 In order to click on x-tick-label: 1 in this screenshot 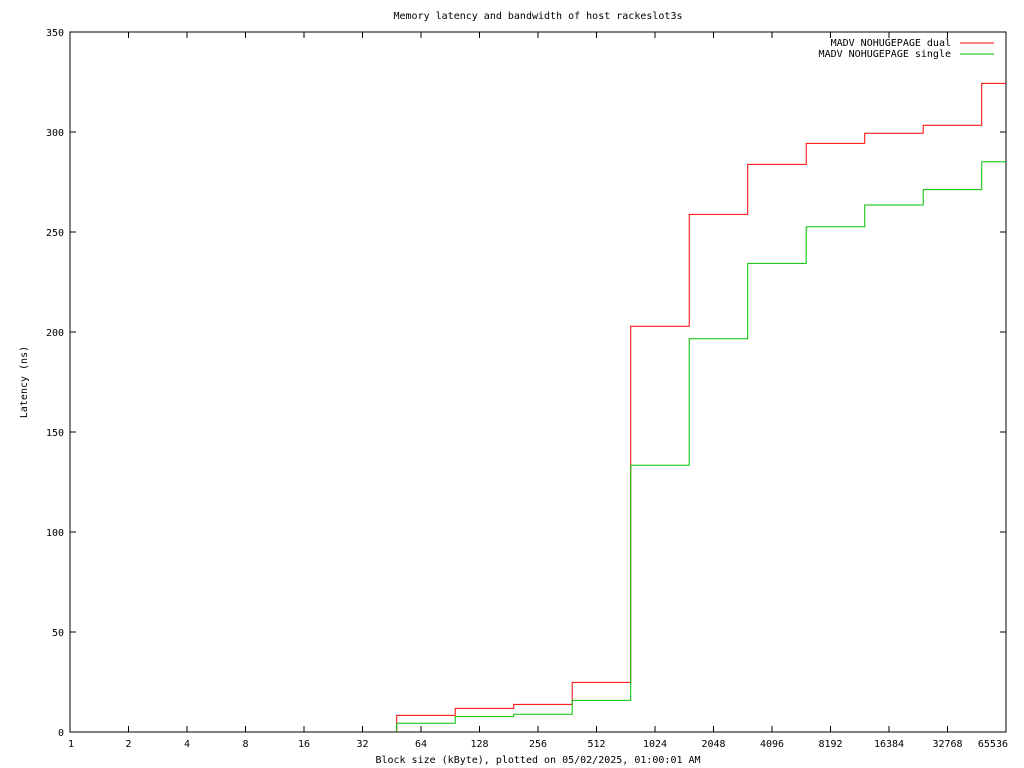, I will do `click(71, 744)`.